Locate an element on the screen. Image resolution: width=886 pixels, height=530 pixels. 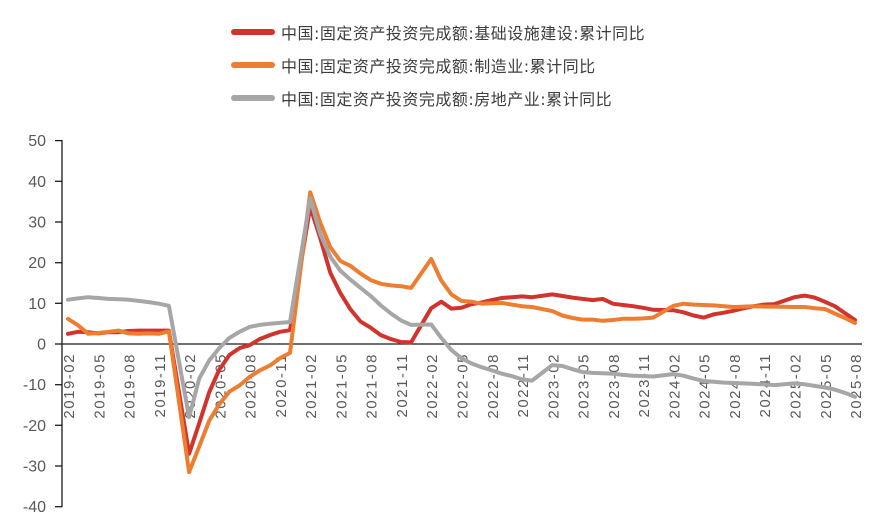
y-tick-label: 0 is located at coordinates (41, 345).